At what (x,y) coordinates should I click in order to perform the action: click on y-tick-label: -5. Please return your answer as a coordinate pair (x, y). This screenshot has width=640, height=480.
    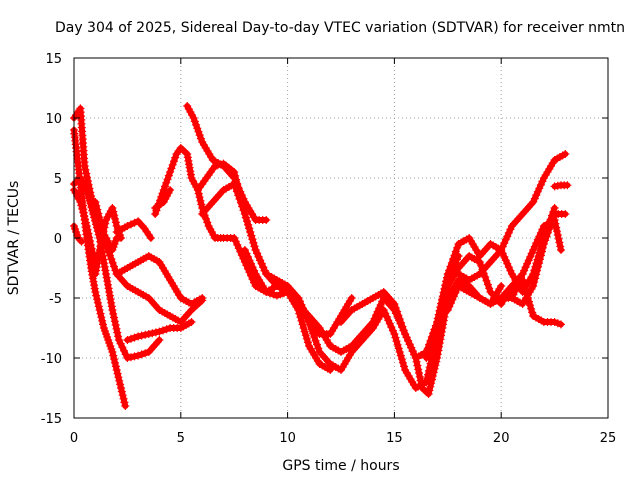
    Looking at the image, I should click on (55, 299).